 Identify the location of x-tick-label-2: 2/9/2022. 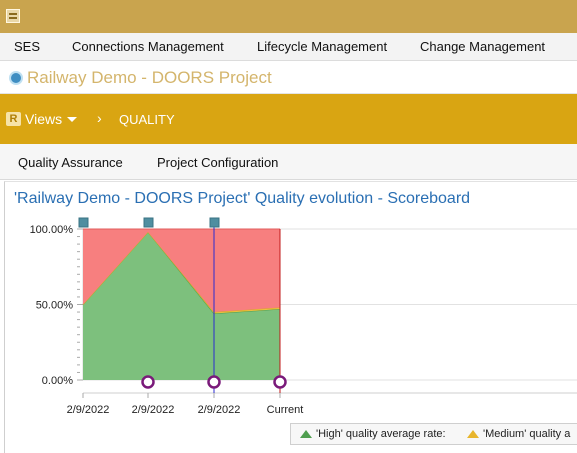
(219, 410).